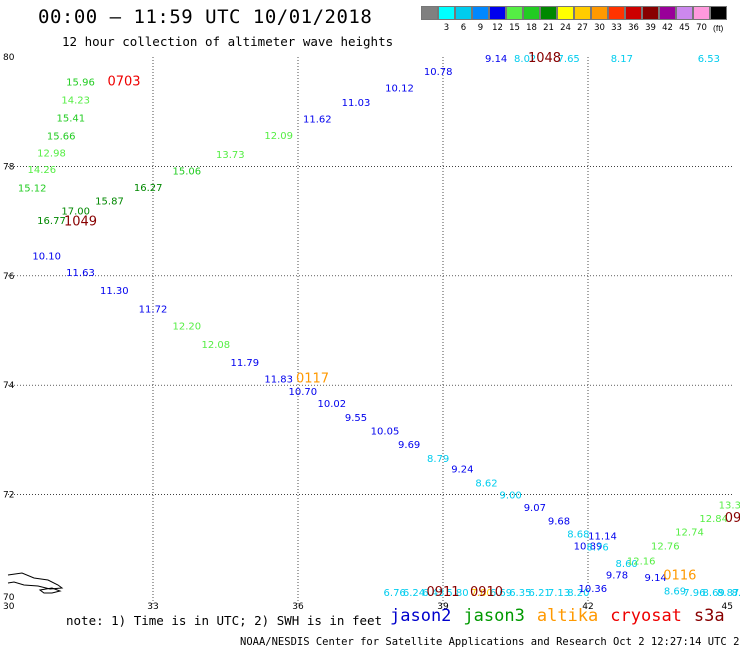  I want to click on swh-value-label: 9.78, so click(617, 575).